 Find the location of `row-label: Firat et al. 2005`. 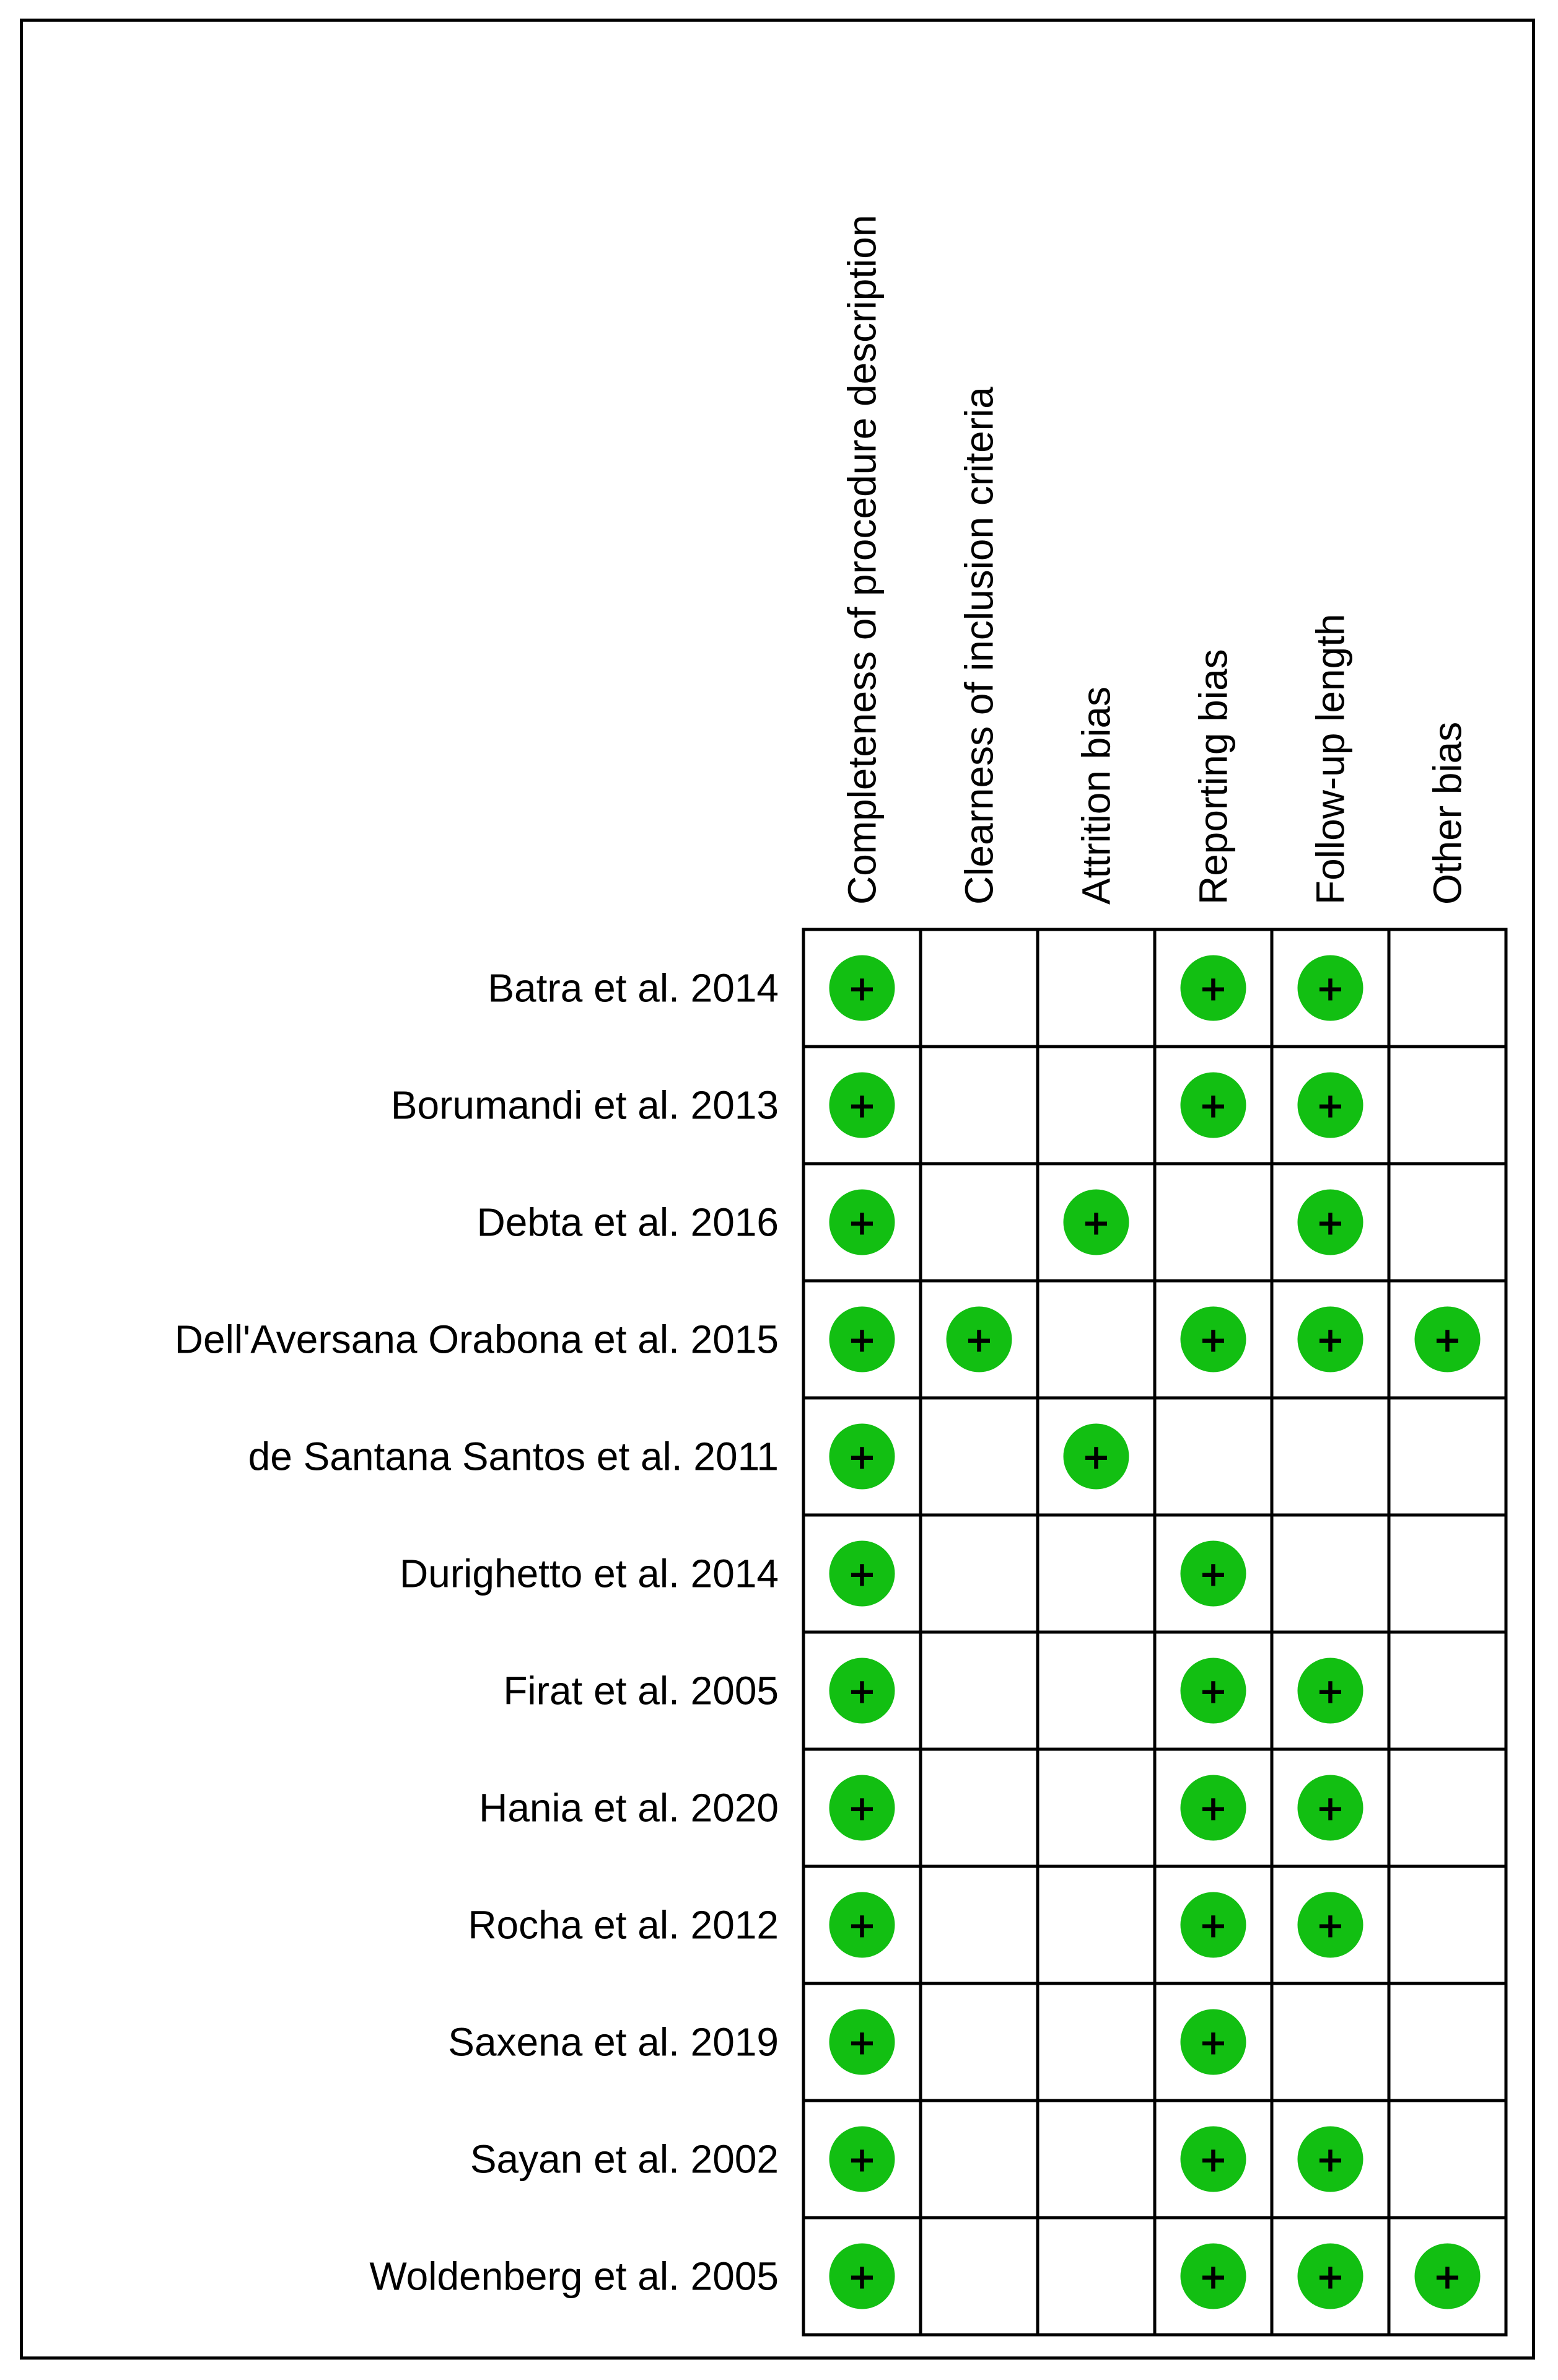

row-label: Firat et al. 2005 is located at coordinates (641, 1691).